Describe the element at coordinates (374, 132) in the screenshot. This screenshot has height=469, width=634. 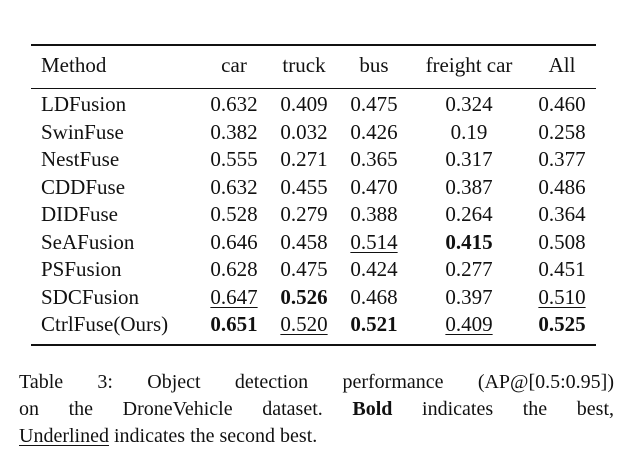
I see `table-cell-bus: 0.426` at that location.